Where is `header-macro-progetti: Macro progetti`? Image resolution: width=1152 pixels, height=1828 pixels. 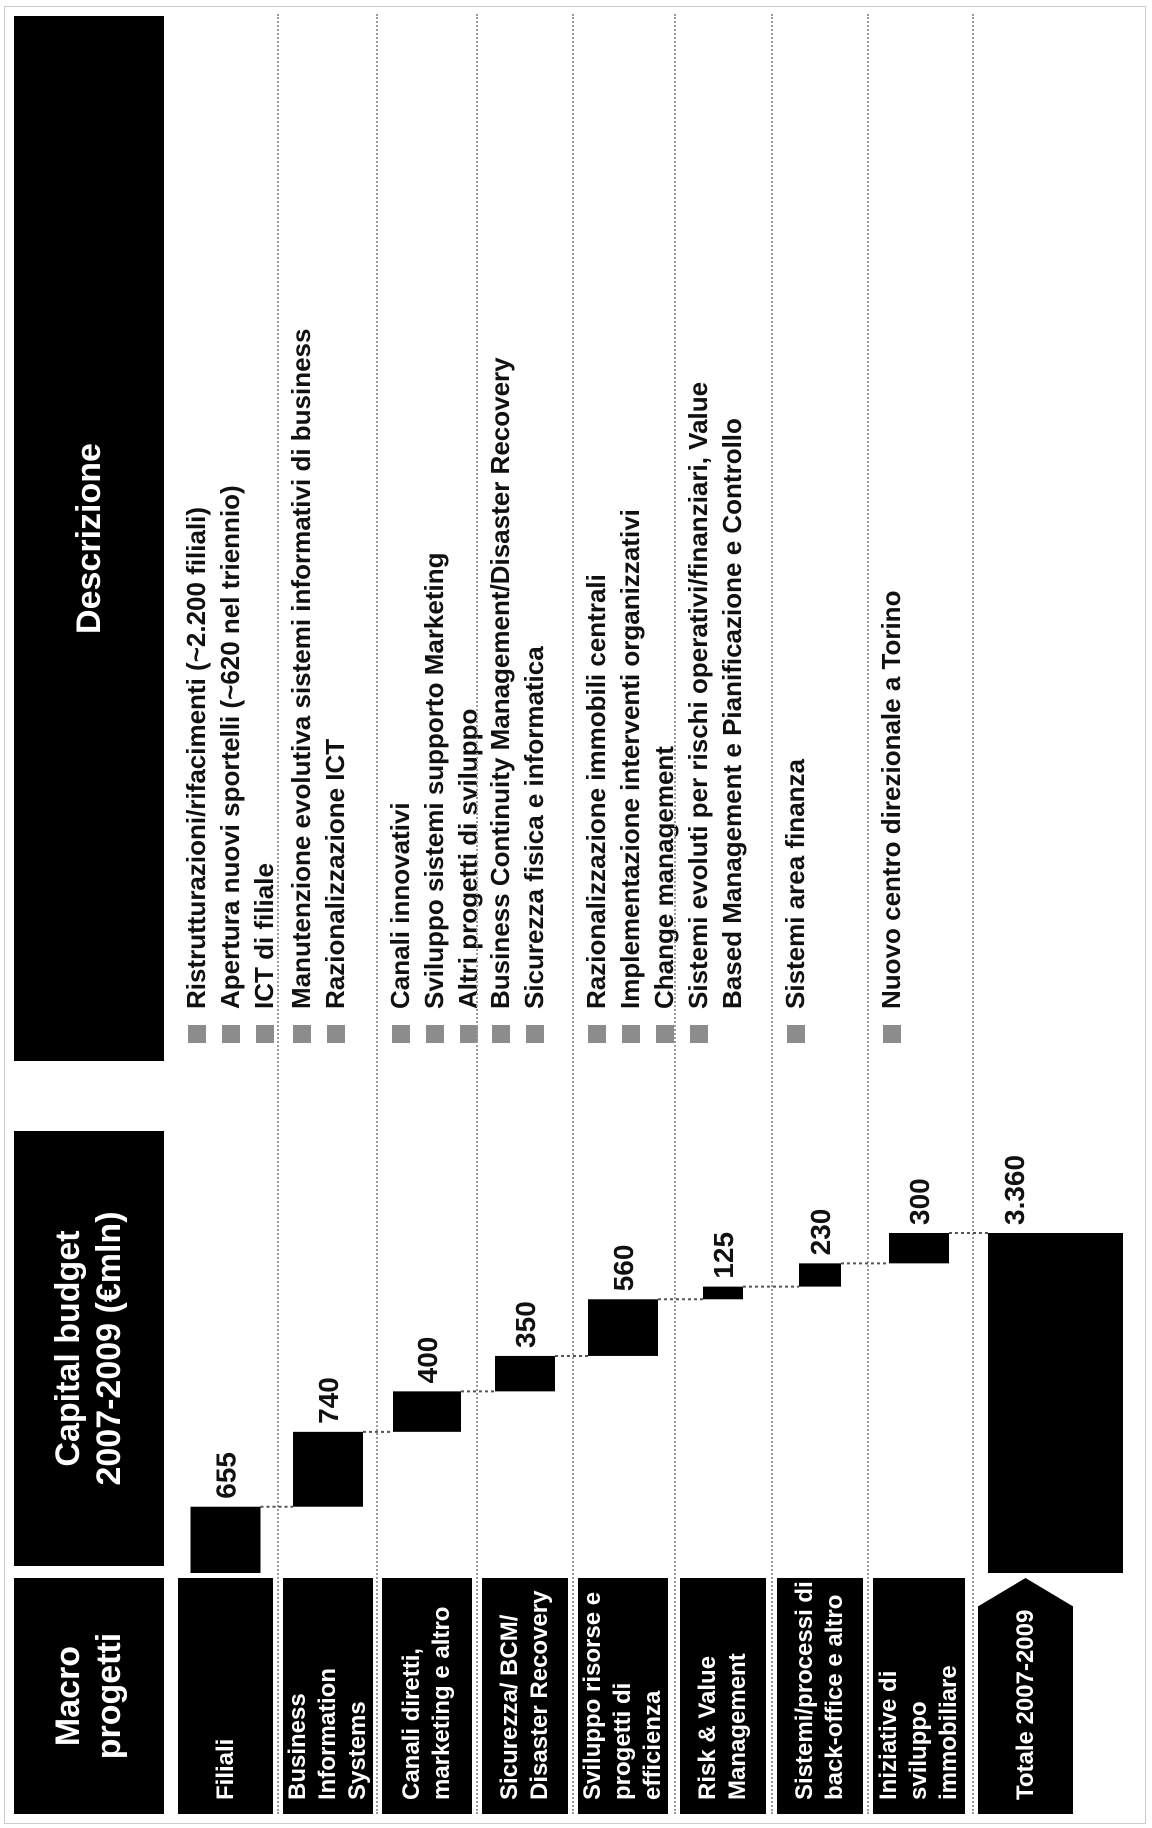 header-macro-progetti: Macro progetti is located at coordinates (89, 1696).